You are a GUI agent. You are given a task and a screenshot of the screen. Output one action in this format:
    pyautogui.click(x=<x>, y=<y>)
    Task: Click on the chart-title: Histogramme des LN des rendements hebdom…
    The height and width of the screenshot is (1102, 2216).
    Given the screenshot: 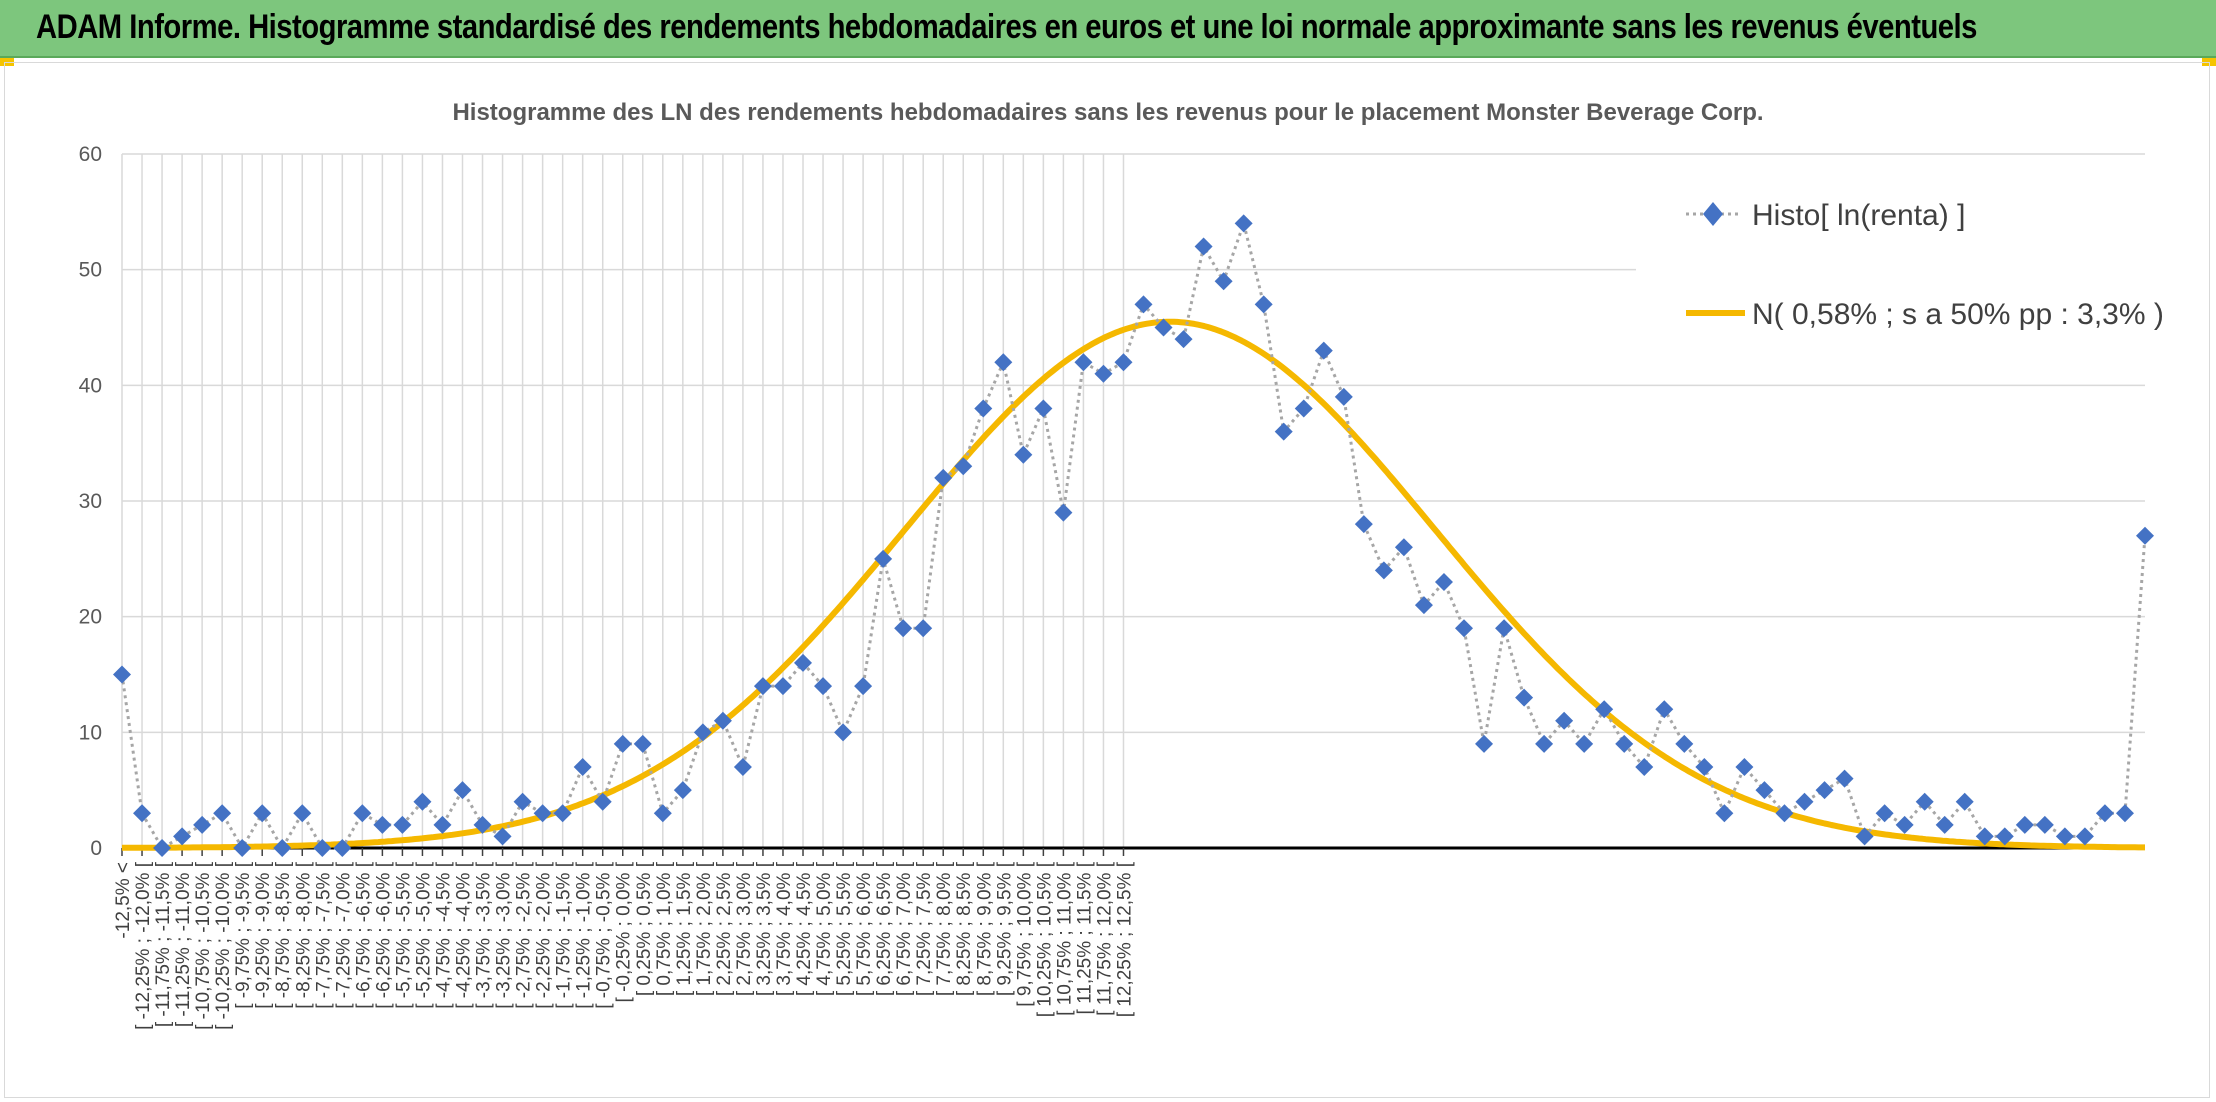 What is the action you would take?
    pyautogui.click(x=1107, y=112)
    